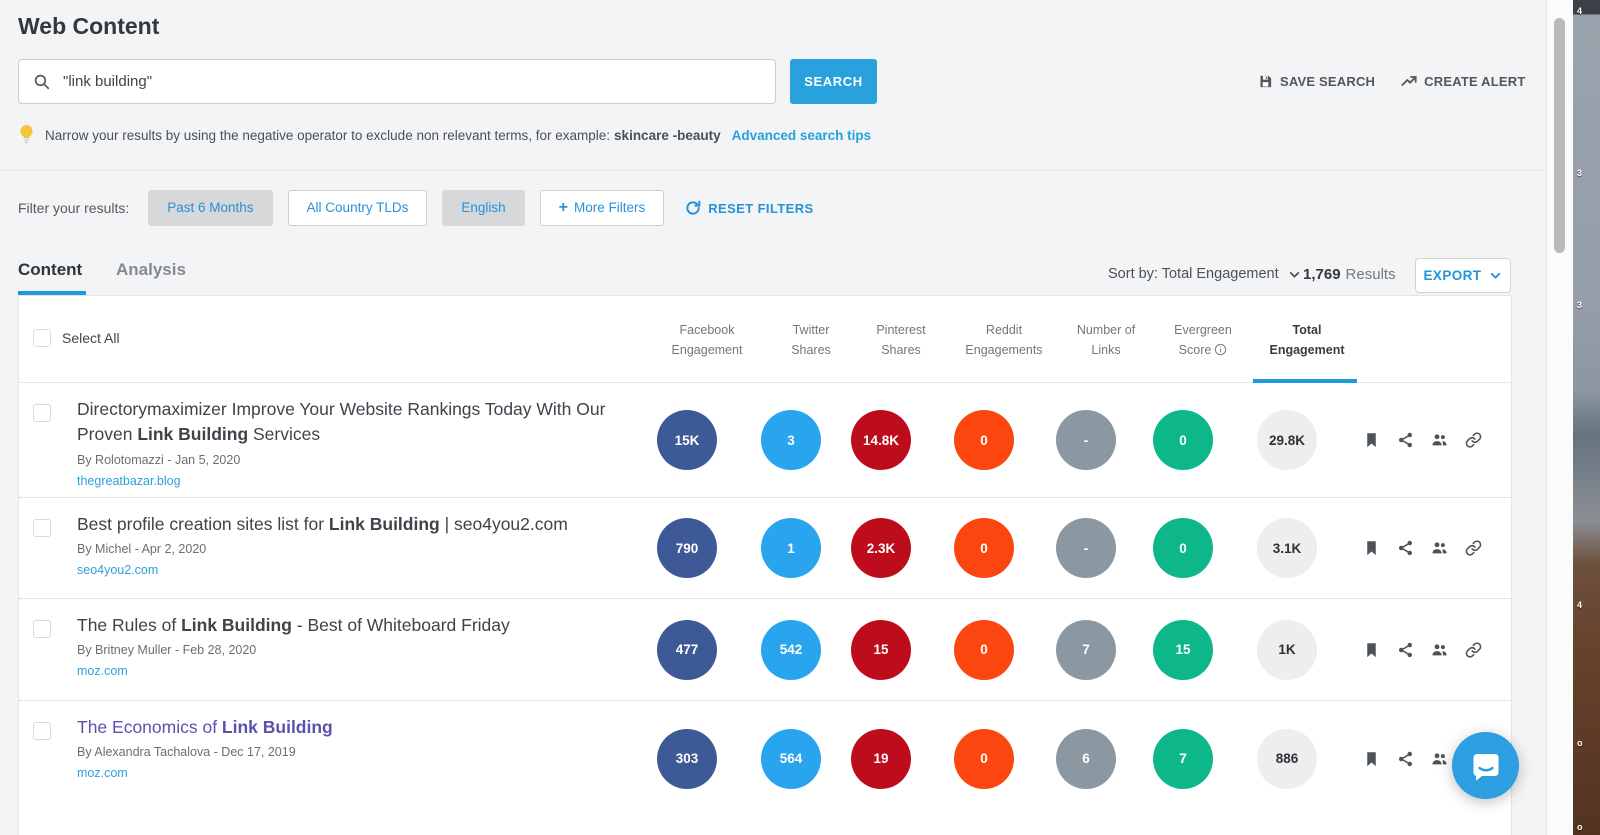 The image size is (1600, 835). I want to click on results-count-wrap: 1,769 Results, so click(1349, 274).